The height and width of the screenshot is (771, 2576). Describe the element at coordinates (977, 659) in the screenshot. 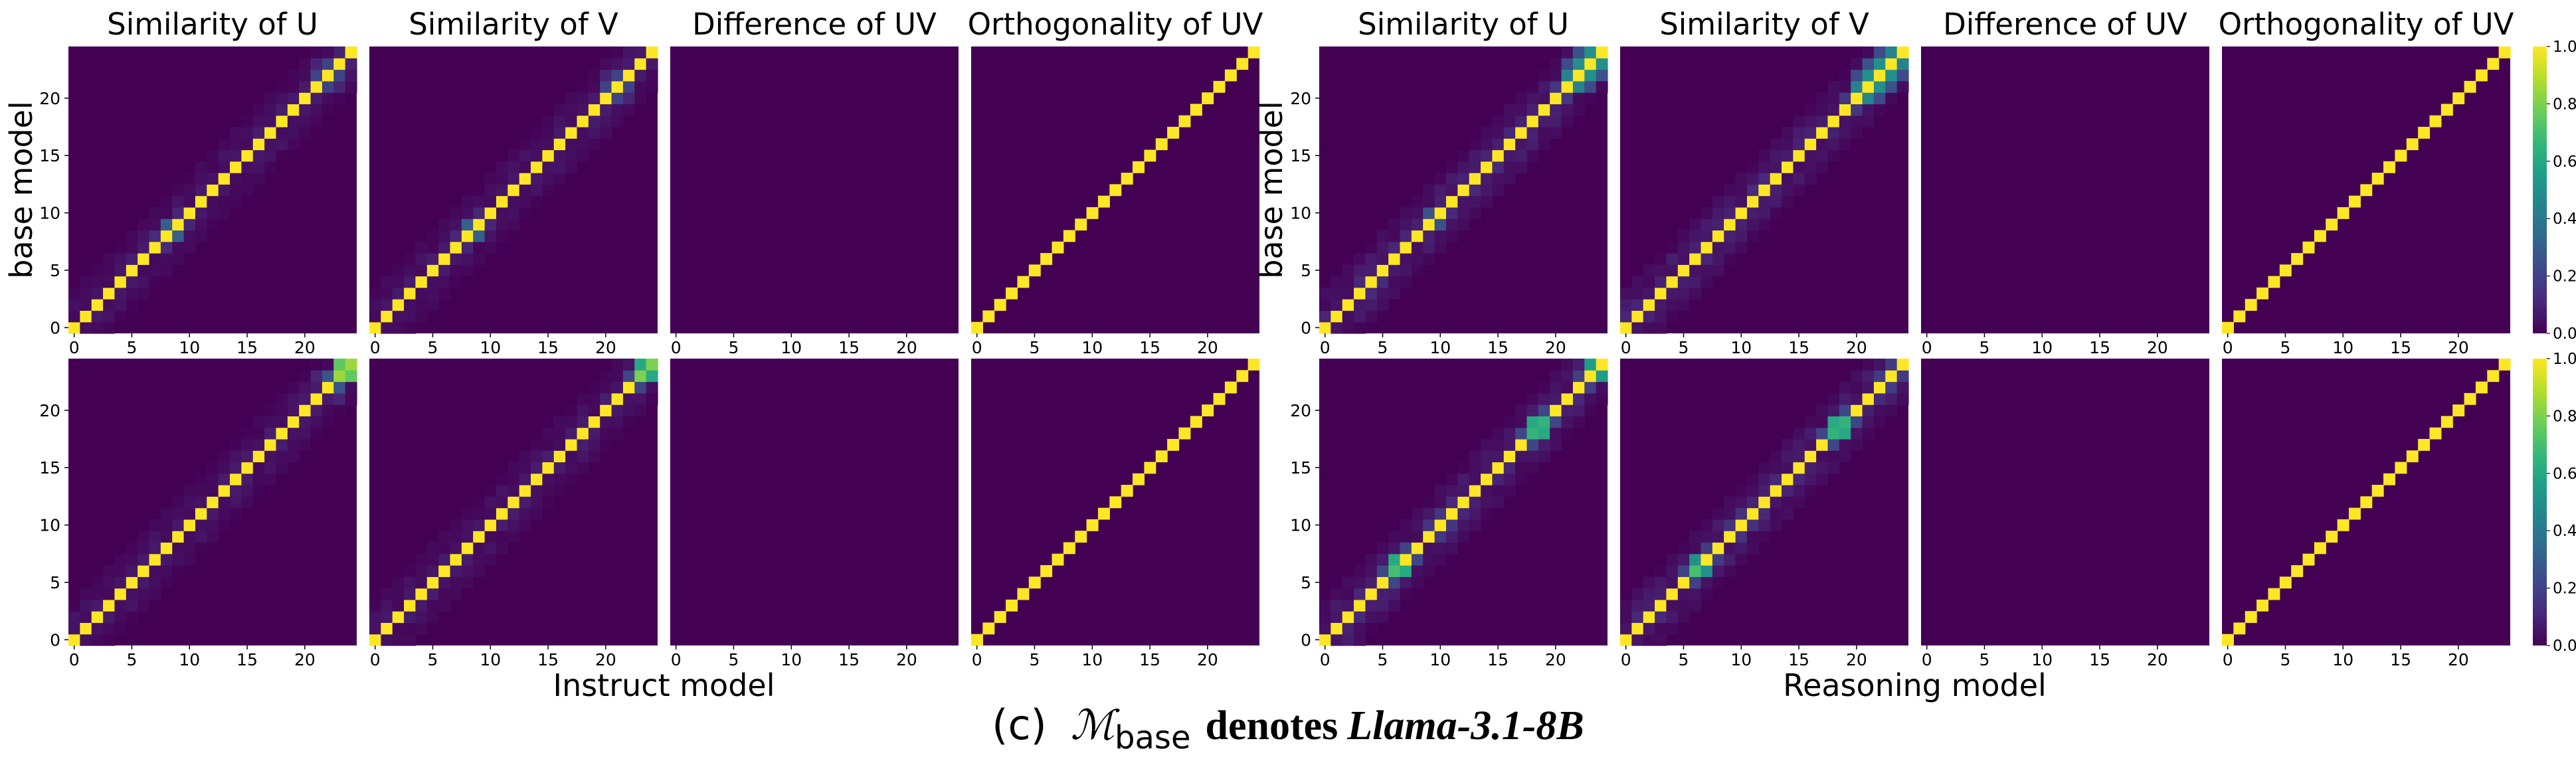

I see `x-tick-label: 0` at that location.